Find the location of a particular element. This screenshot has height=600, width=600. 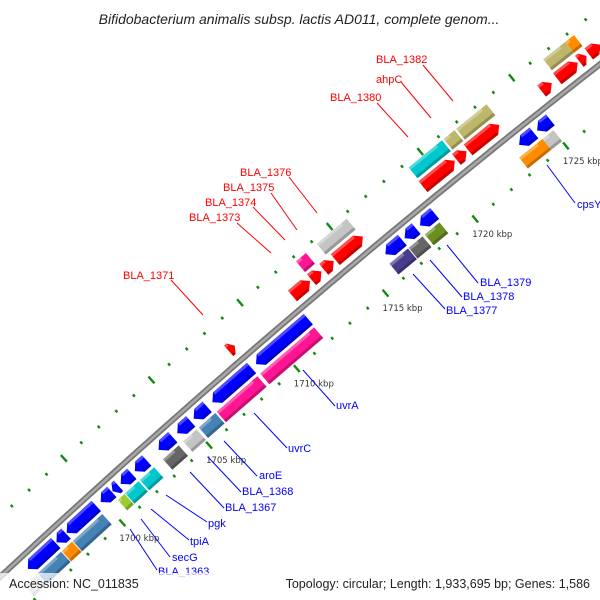

gene-label-bla-1376: BLA_1376 is located at coordinates (265, 173).